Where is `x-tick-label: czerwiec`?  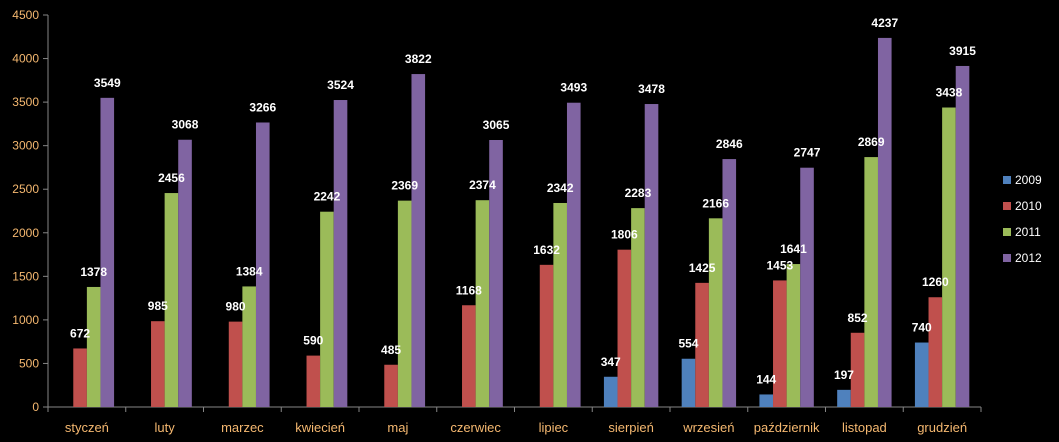
x-tick-label: czerwiec is located at coordinates (475, 427).